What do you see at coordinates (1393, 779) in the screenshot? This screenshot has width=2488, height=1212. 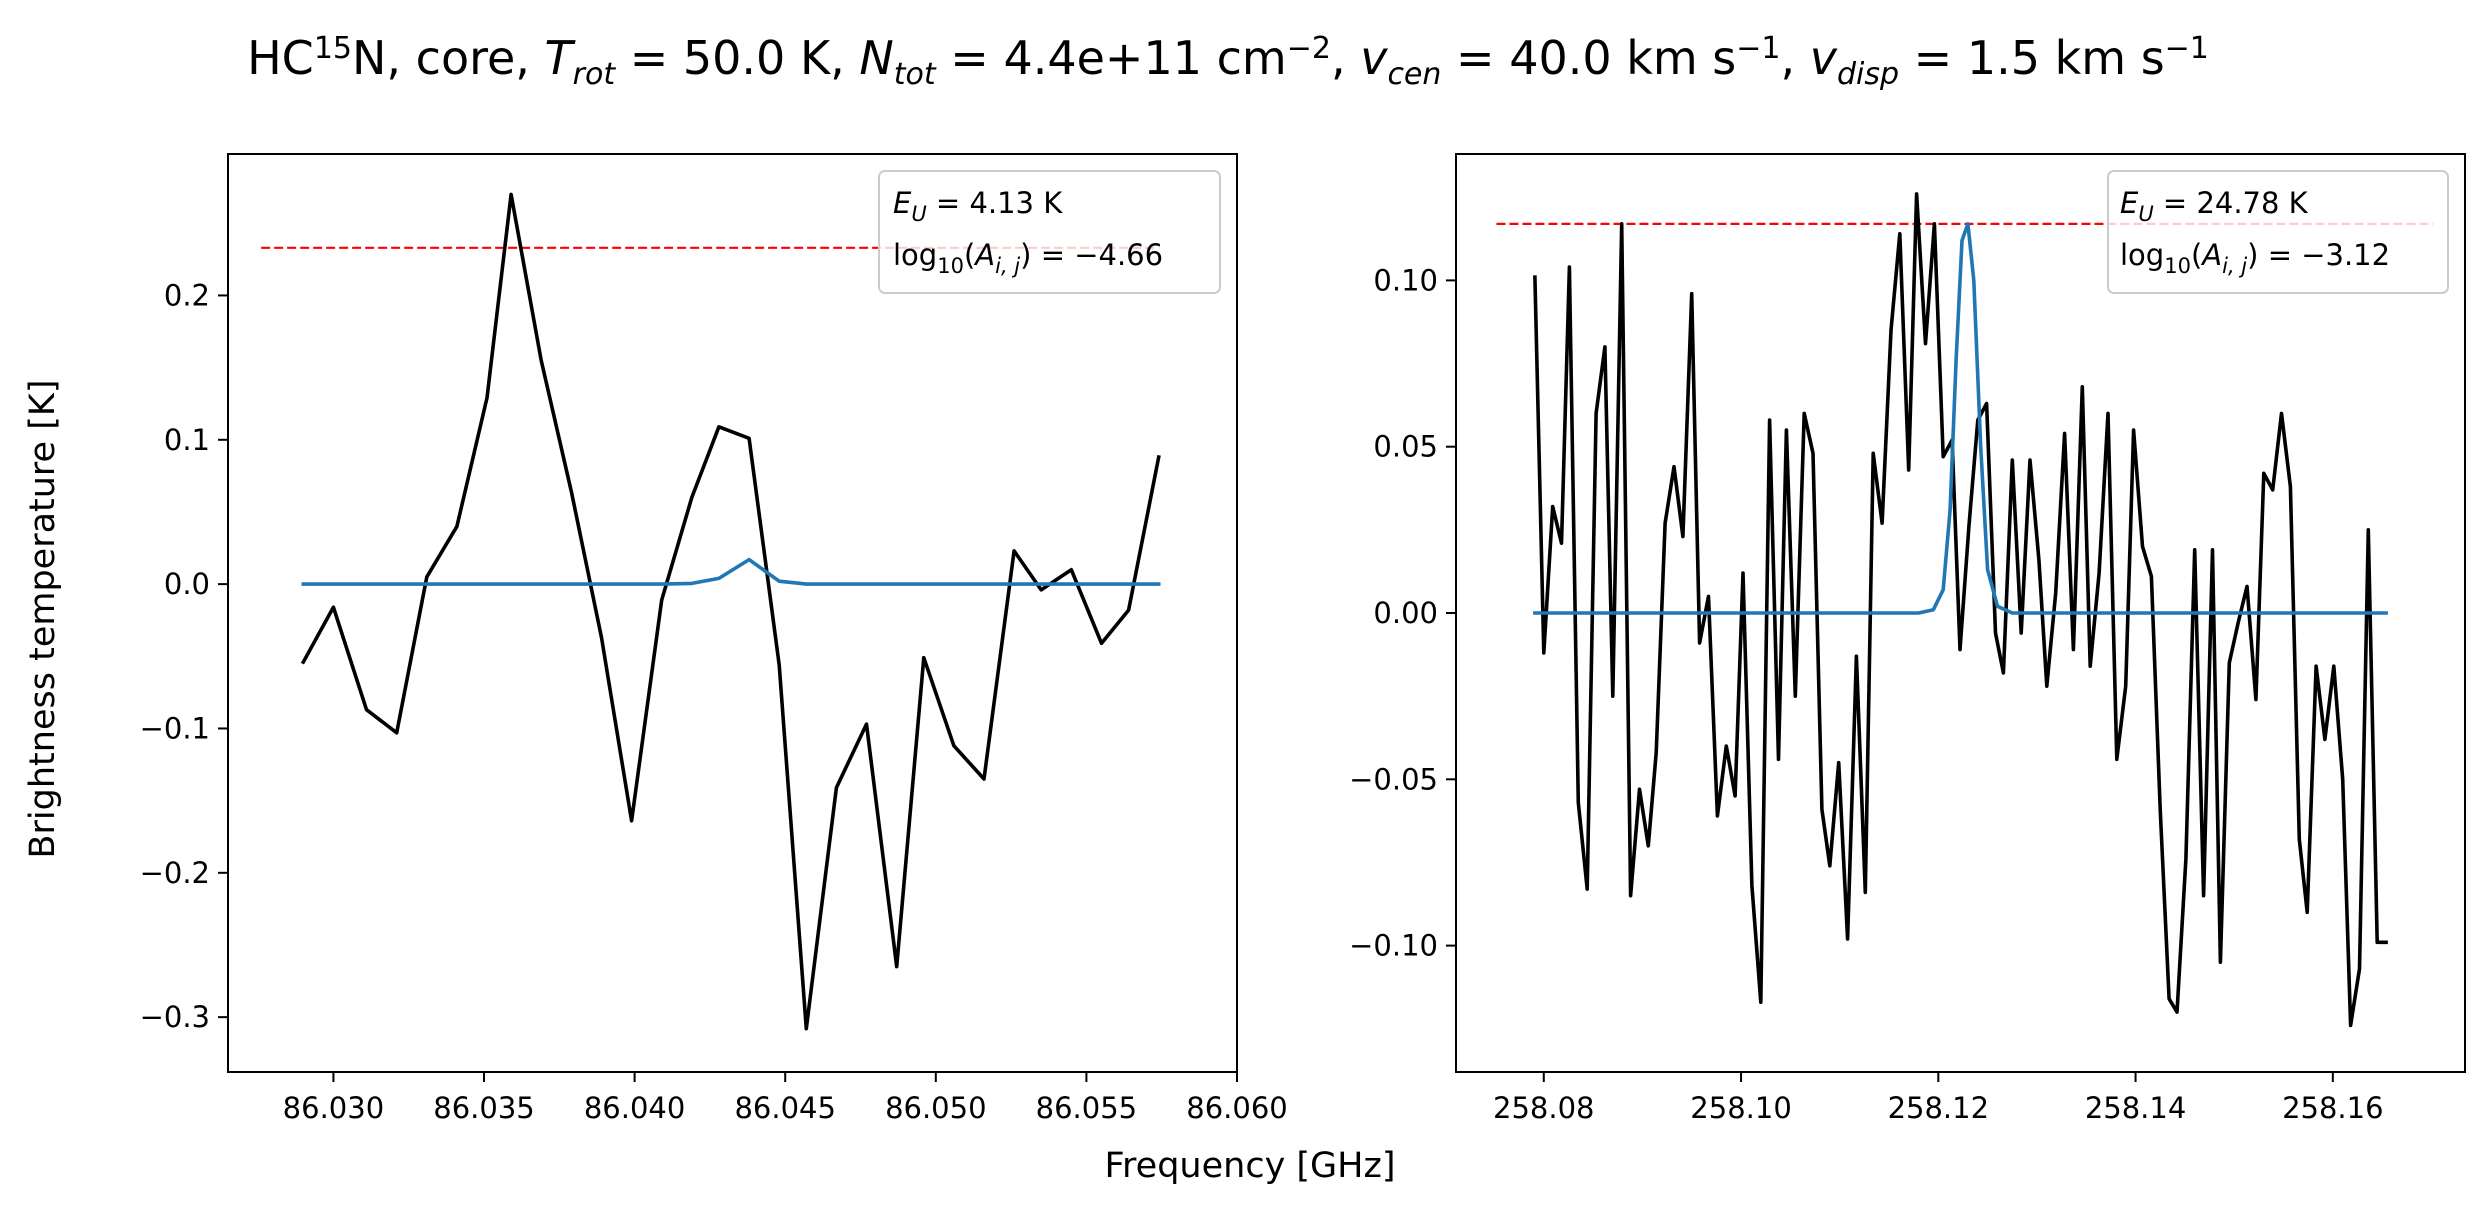 I see `right-y-tick-label: −0.05` at bounding box center [1393, 779].